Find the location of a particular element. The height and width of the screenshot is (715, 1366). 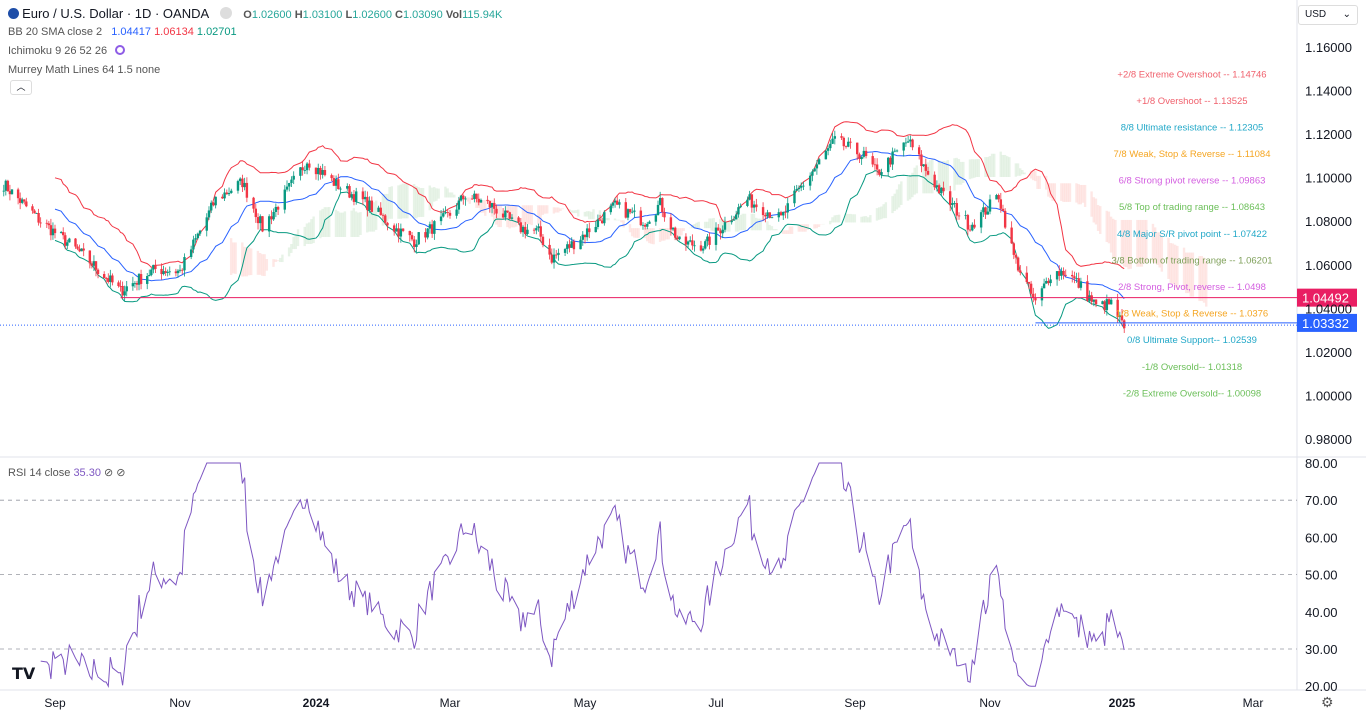

settings-gear-icon: ⚙ is located at coordinates (1327, 702).